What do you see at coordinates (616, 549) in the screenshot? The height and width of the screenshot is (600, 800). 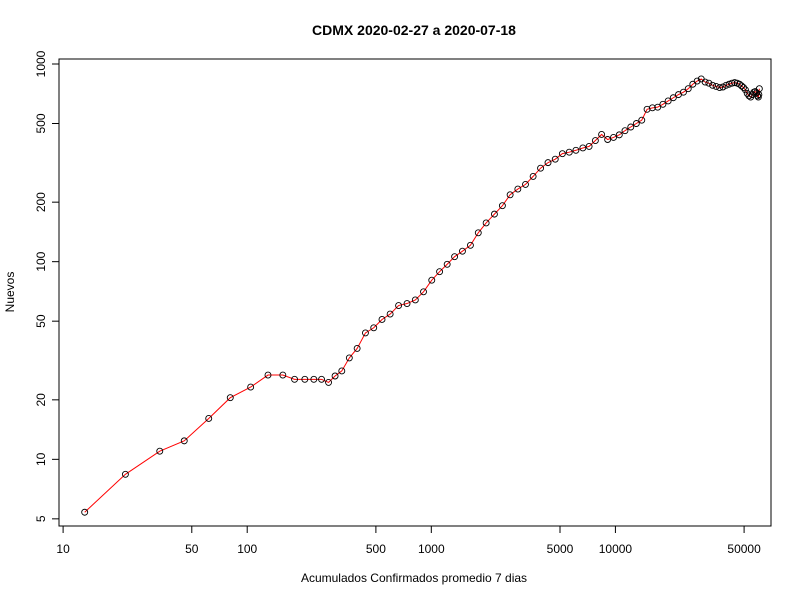 I see `x-tick-label: 10000` at bounding box center [616, 549].